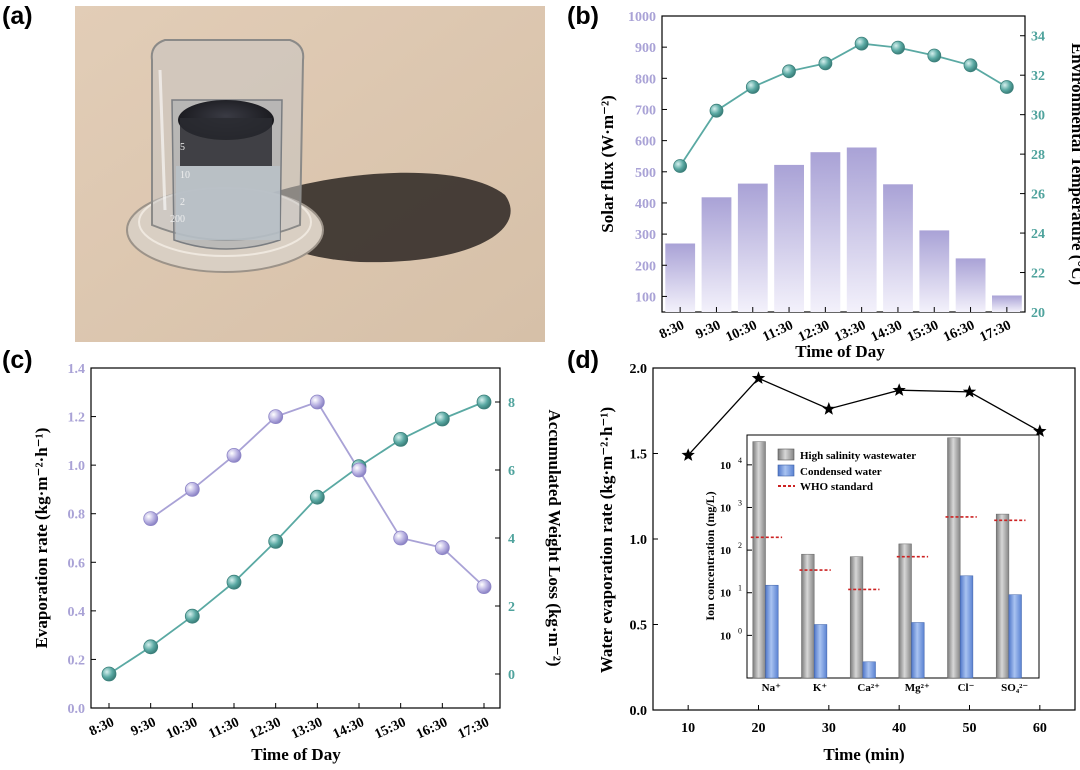 This screenshot has height=770, width=1080. I want to click on panel-b-left-axis: 100 200 300 400 500 600 700 800 900 1000, so click(647, 157).